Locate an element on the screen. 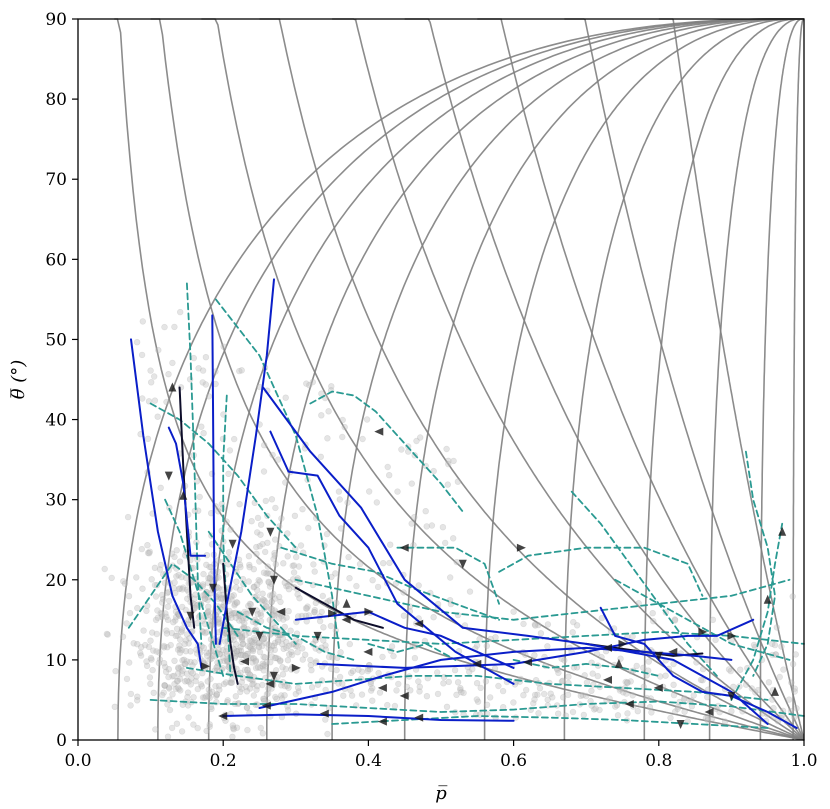 This screenshot has height=809, width=830. x-tick-label: 0.0 is located at coordinates (77, 761).